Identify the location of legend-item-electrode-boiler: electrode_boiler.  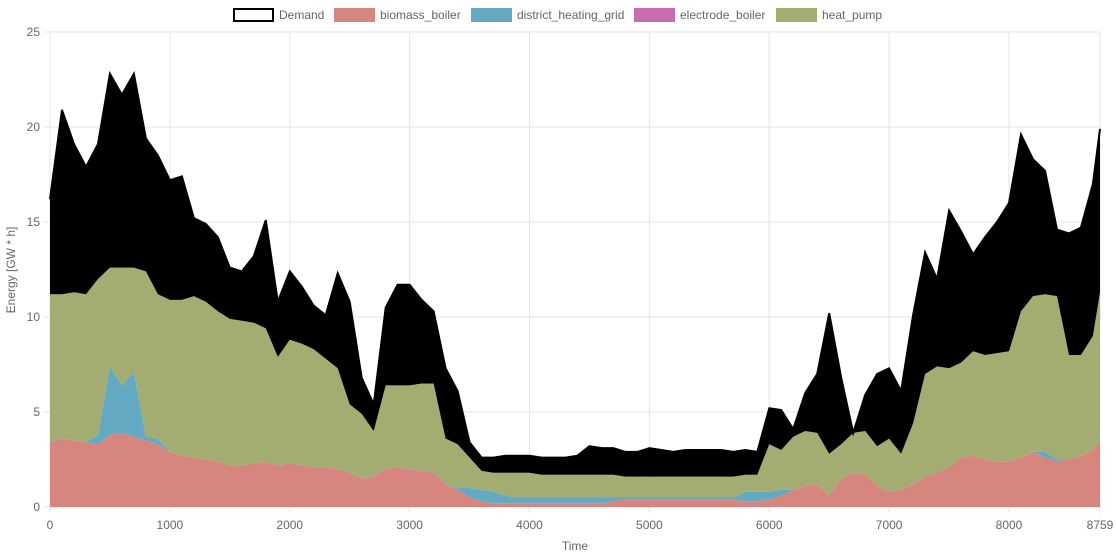
(699, 15).